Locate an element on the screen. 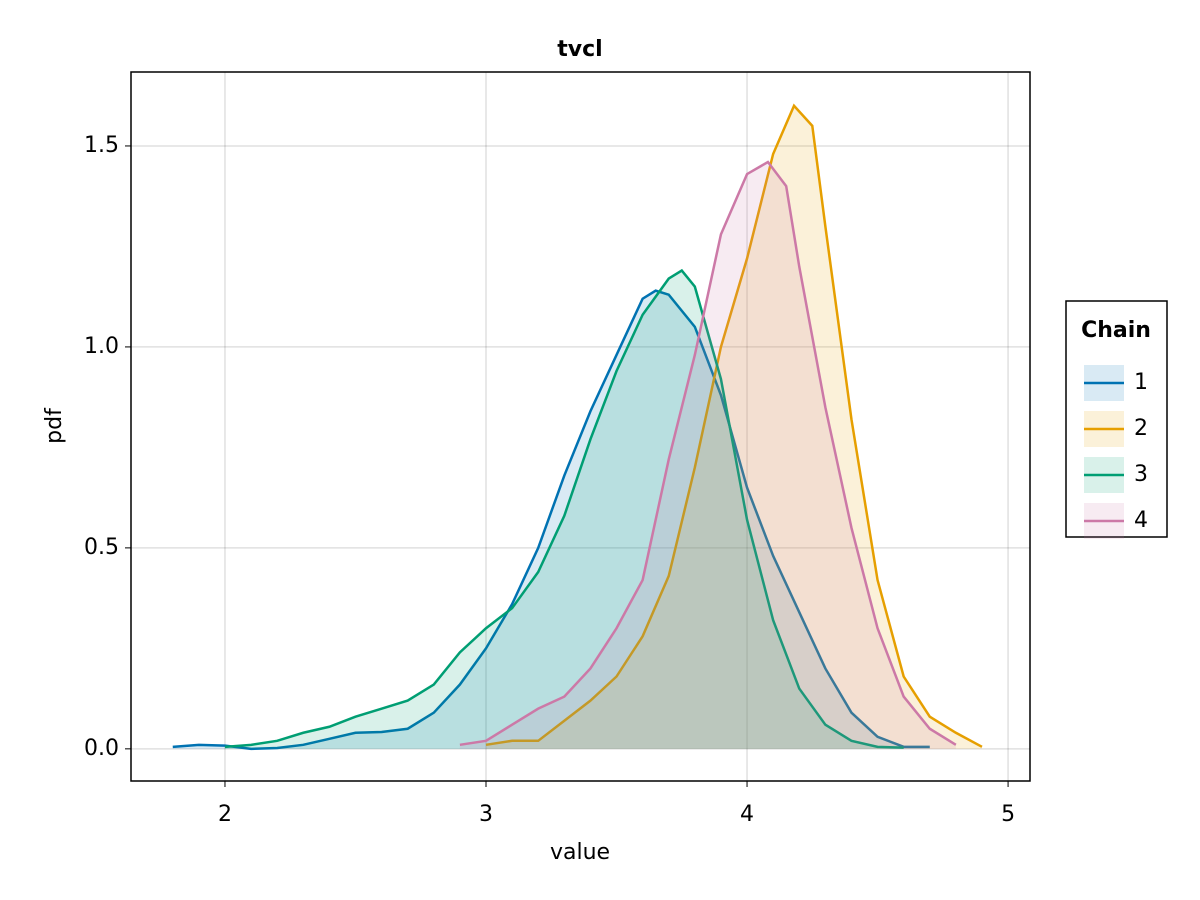 Image resolution: width=1200 pixels, height=900 pixels. x-axis-label: value is located at coordinates (580, 852).